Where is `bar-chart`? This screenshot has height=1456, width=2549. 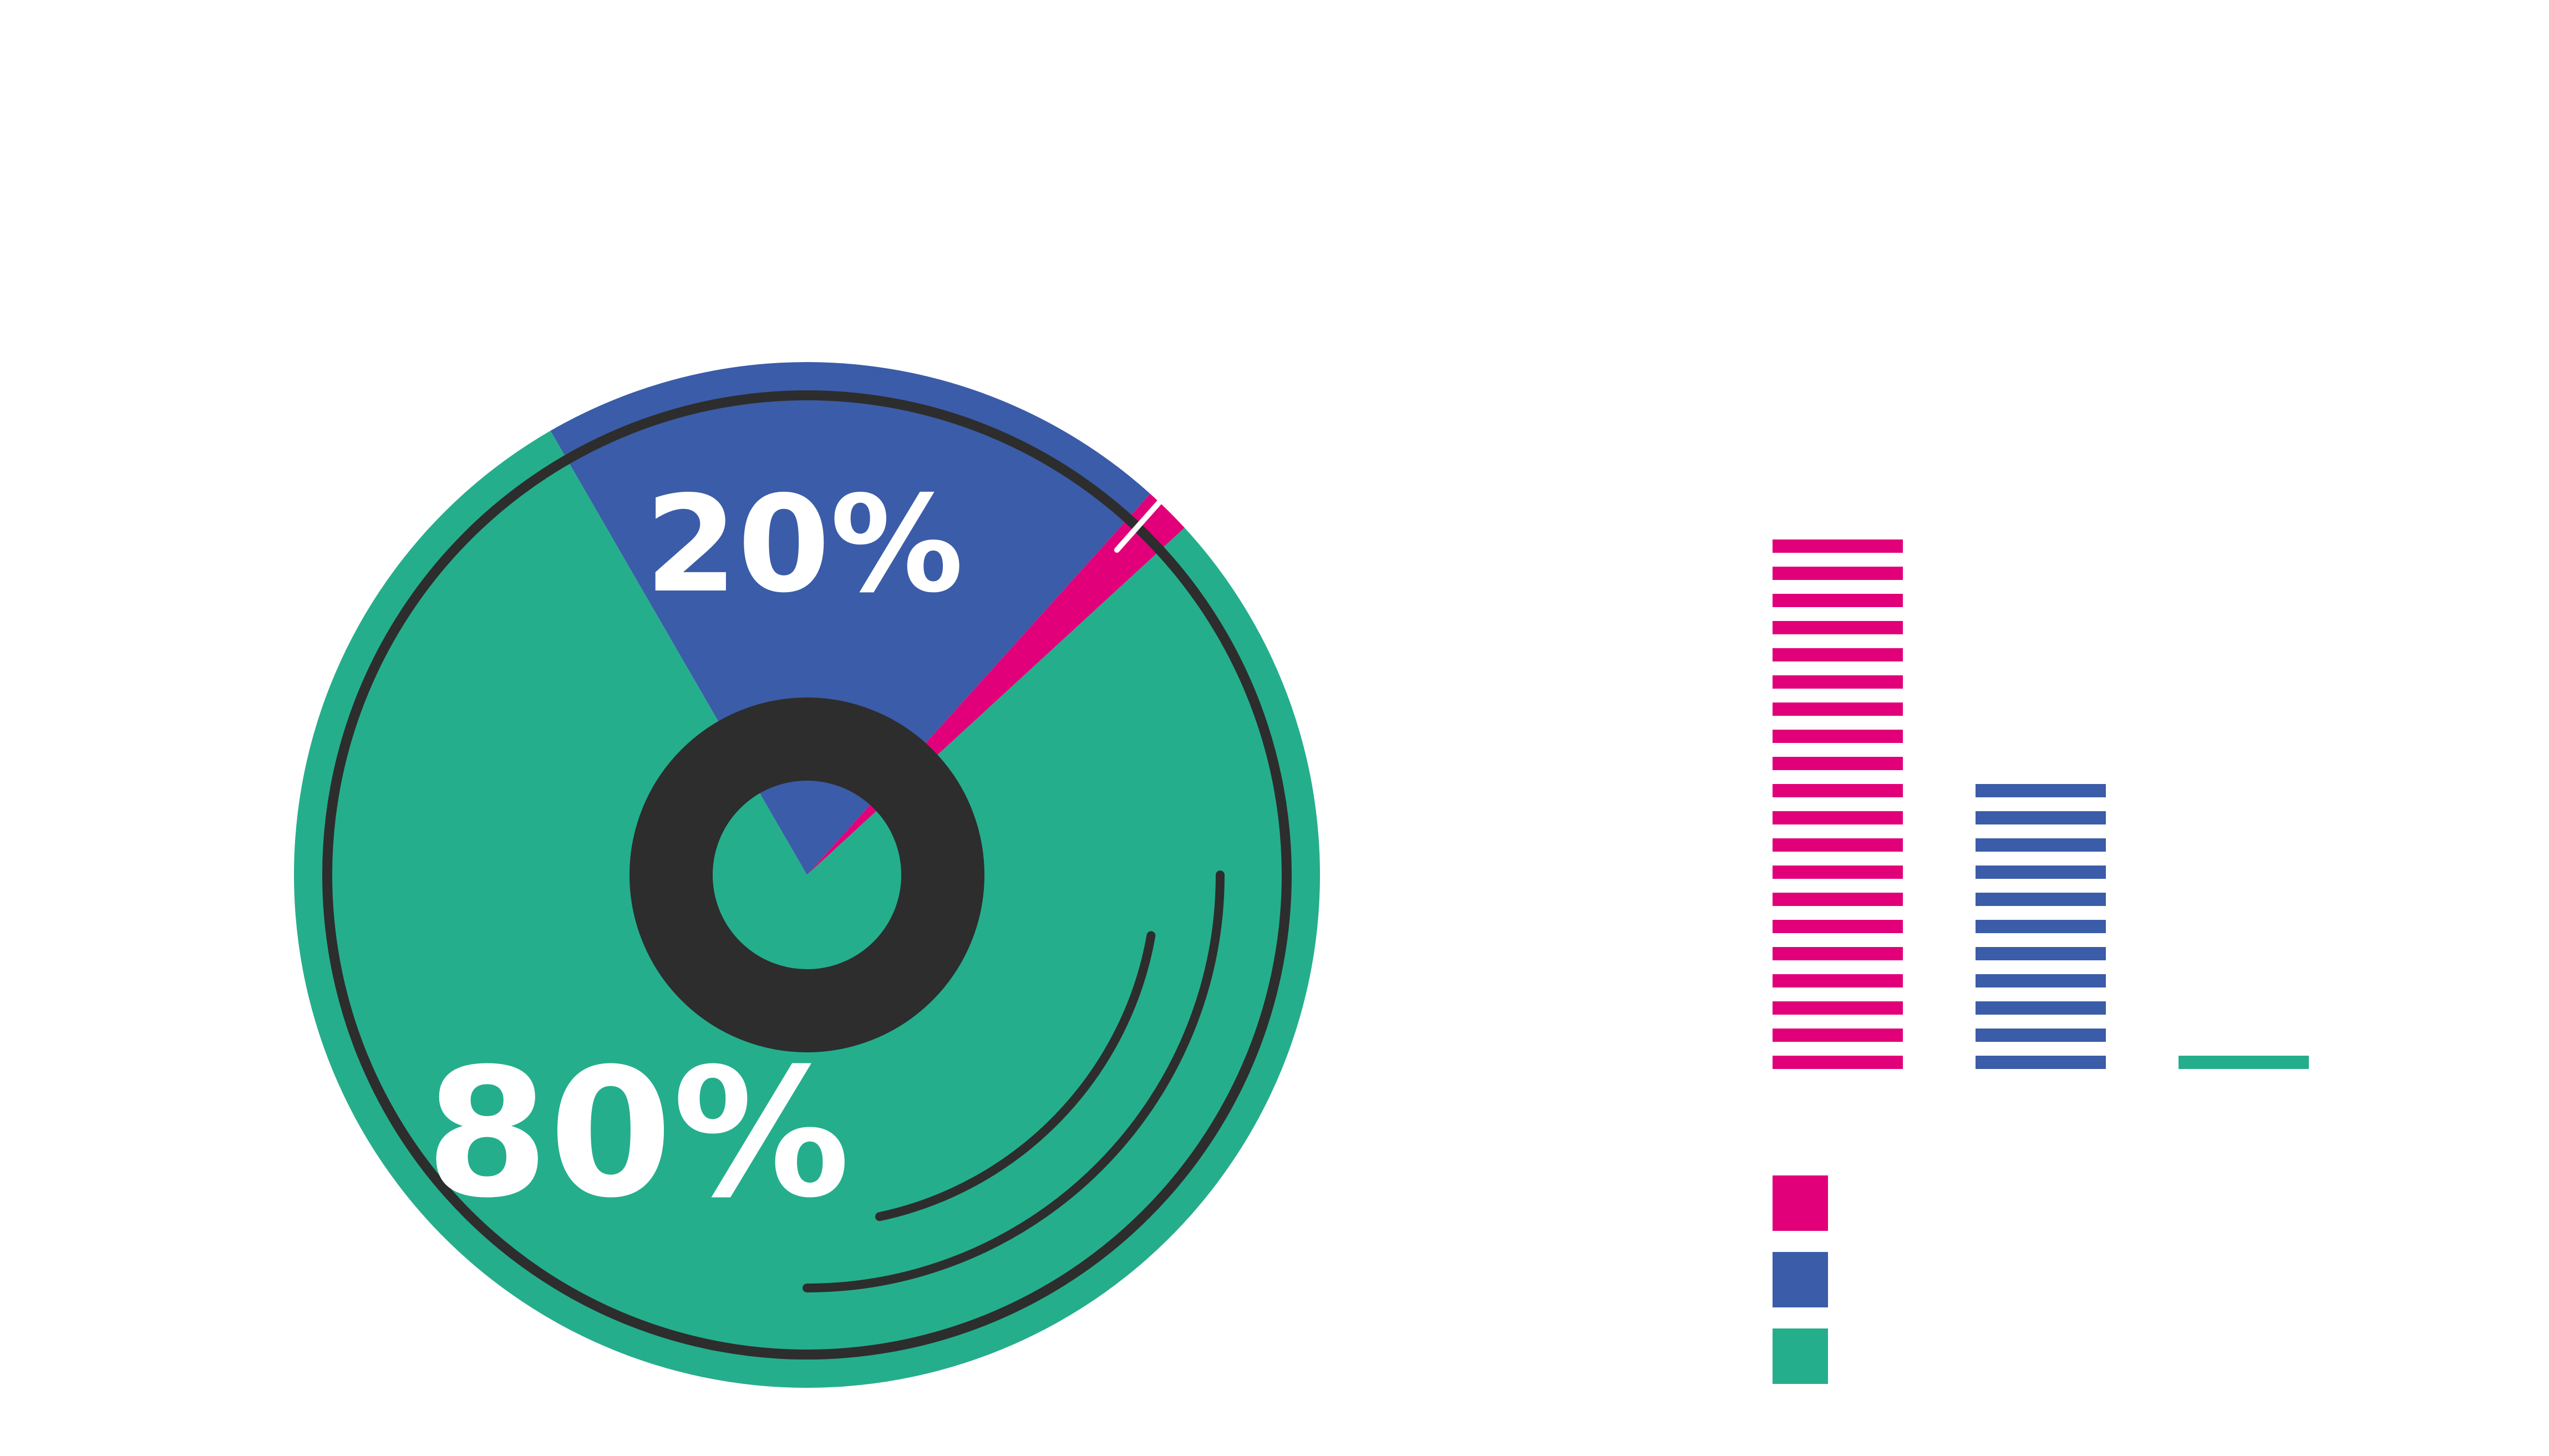 bar-chart is located at coordinates (2041, 804).